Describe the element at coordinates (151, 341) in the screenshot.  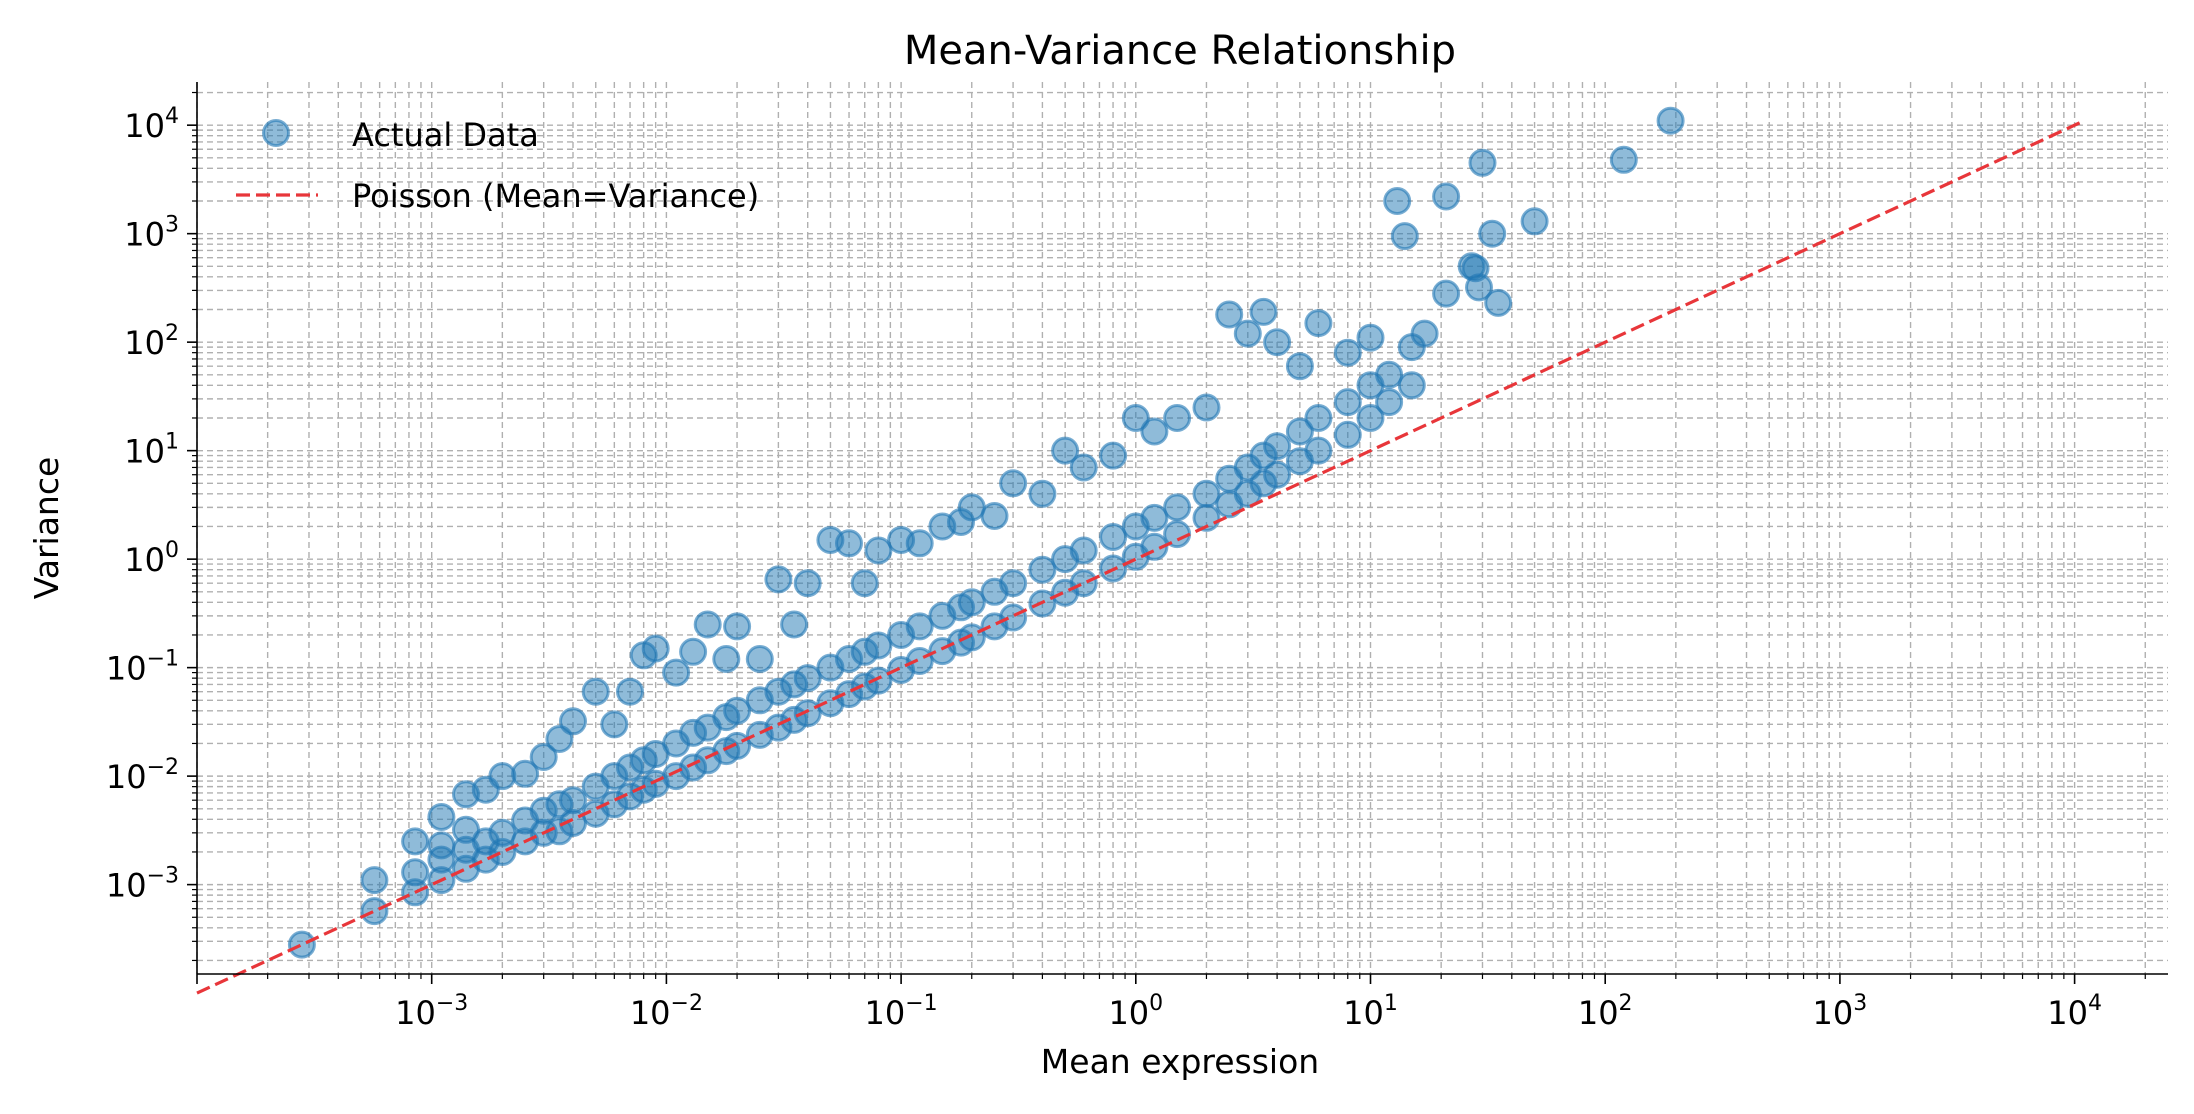
I see `y-tick-label: 10²` at that location.